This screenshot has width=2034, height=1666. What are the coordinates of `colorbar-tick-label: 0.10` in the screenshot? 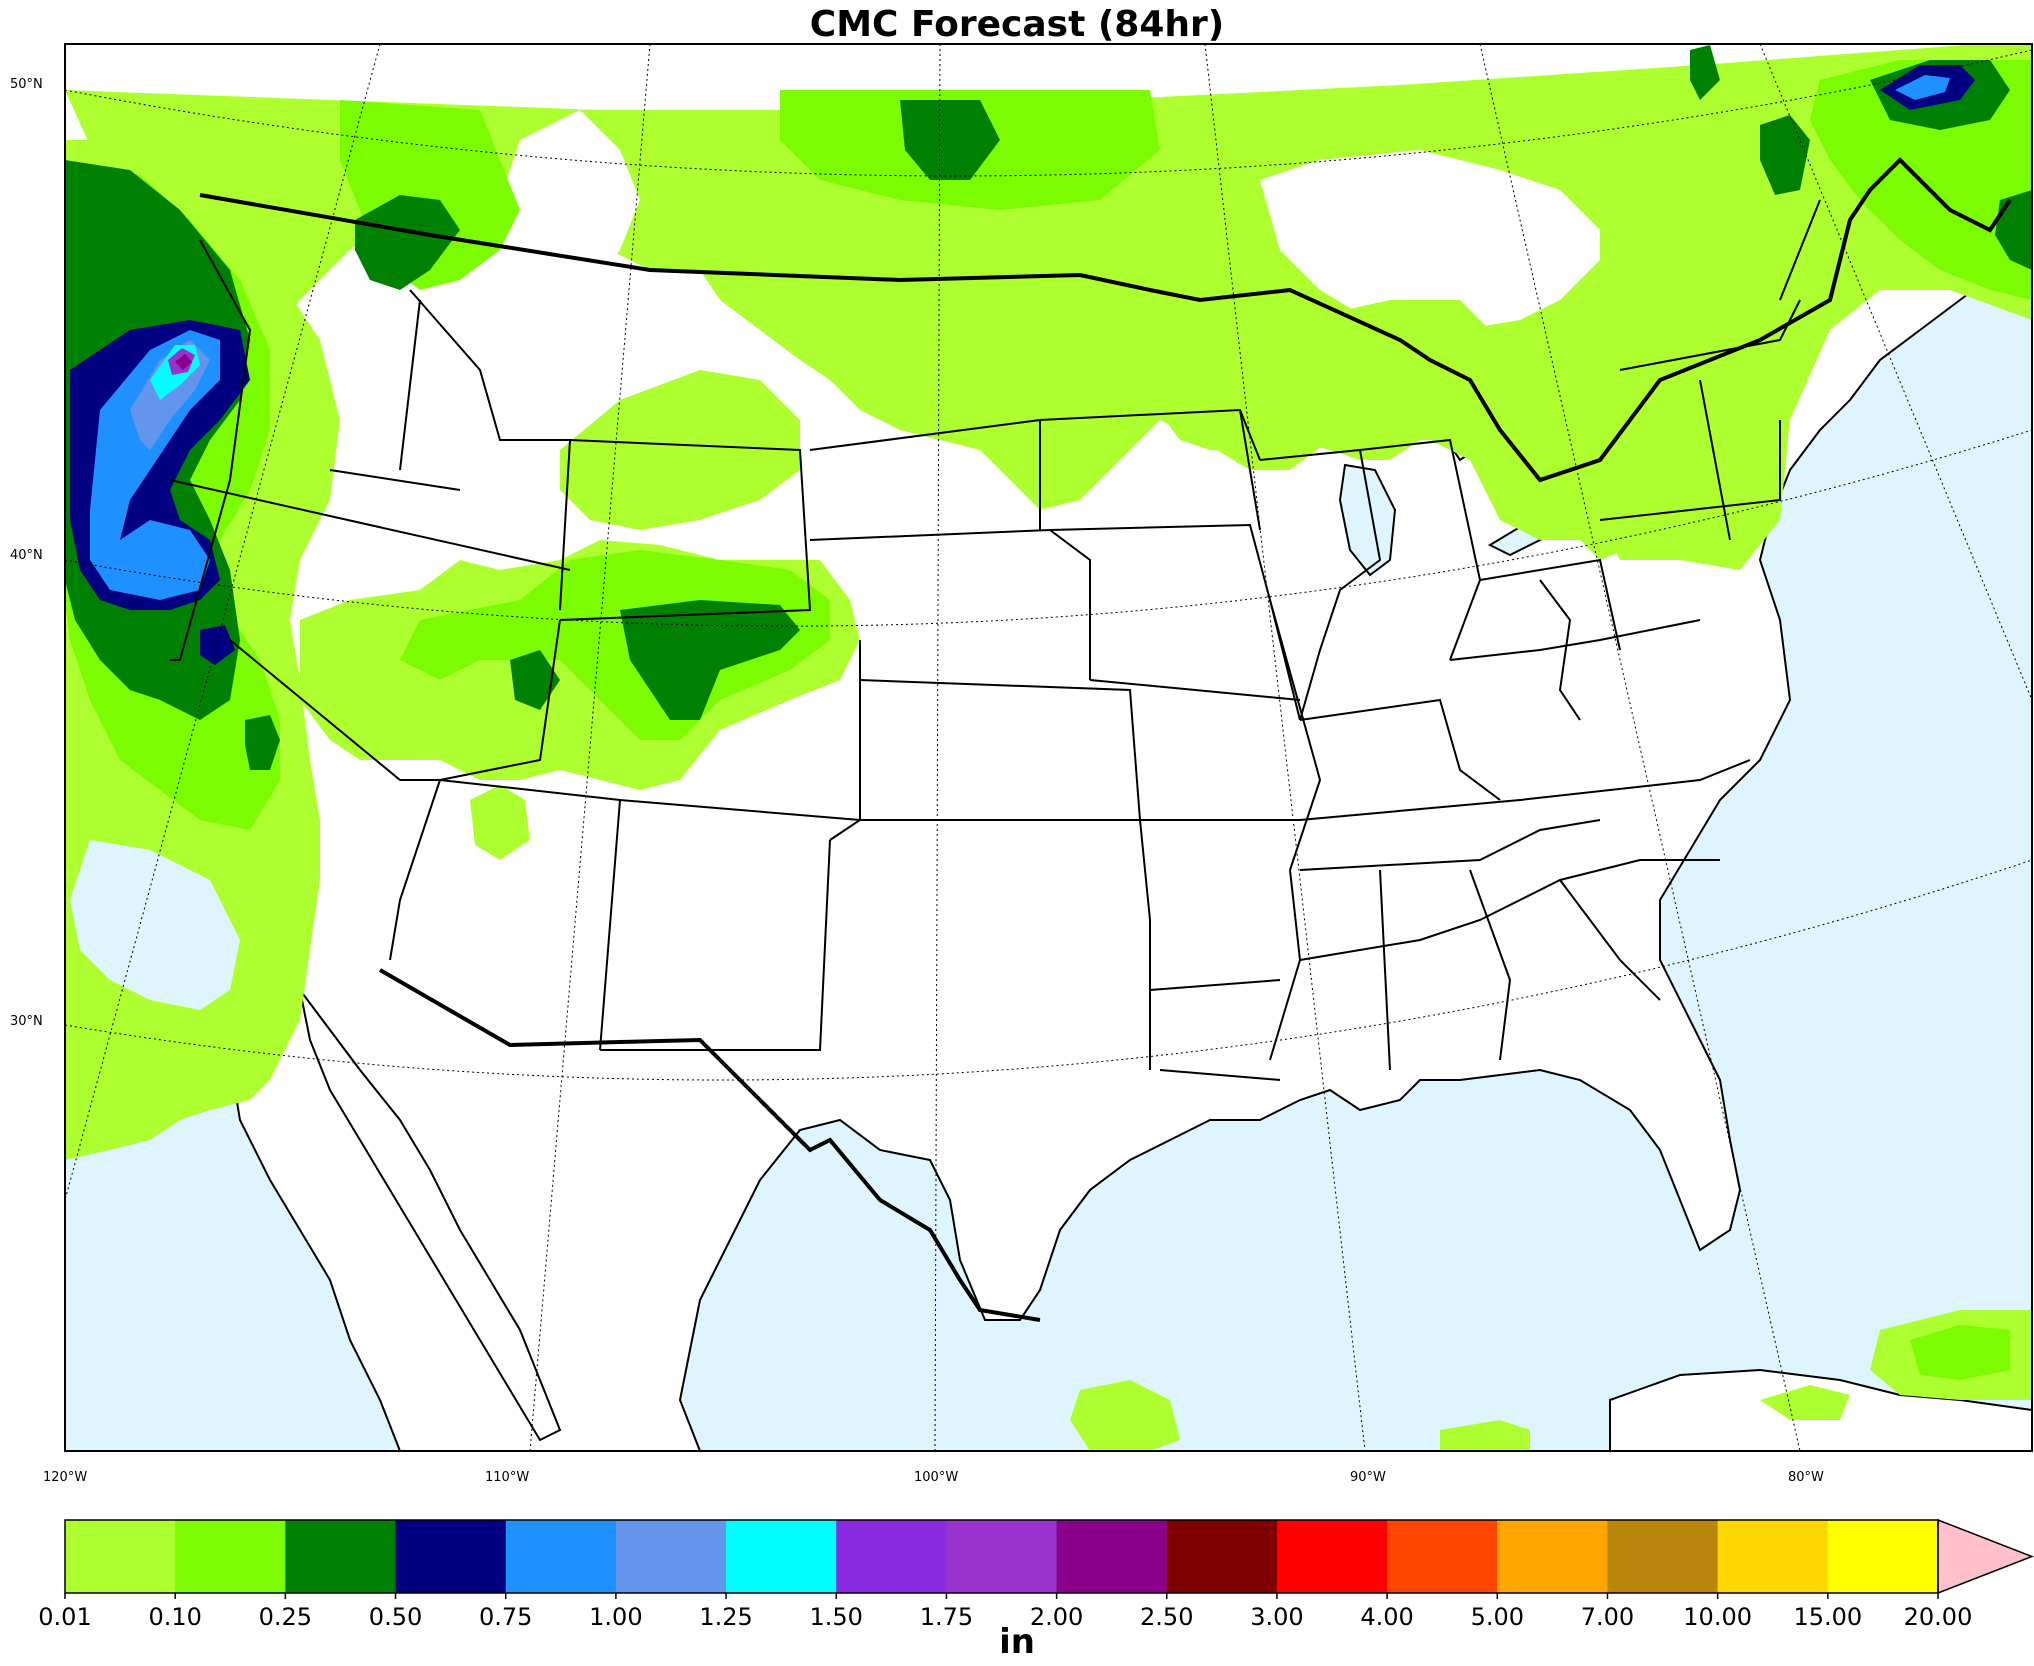 It's located at (174, 1617).